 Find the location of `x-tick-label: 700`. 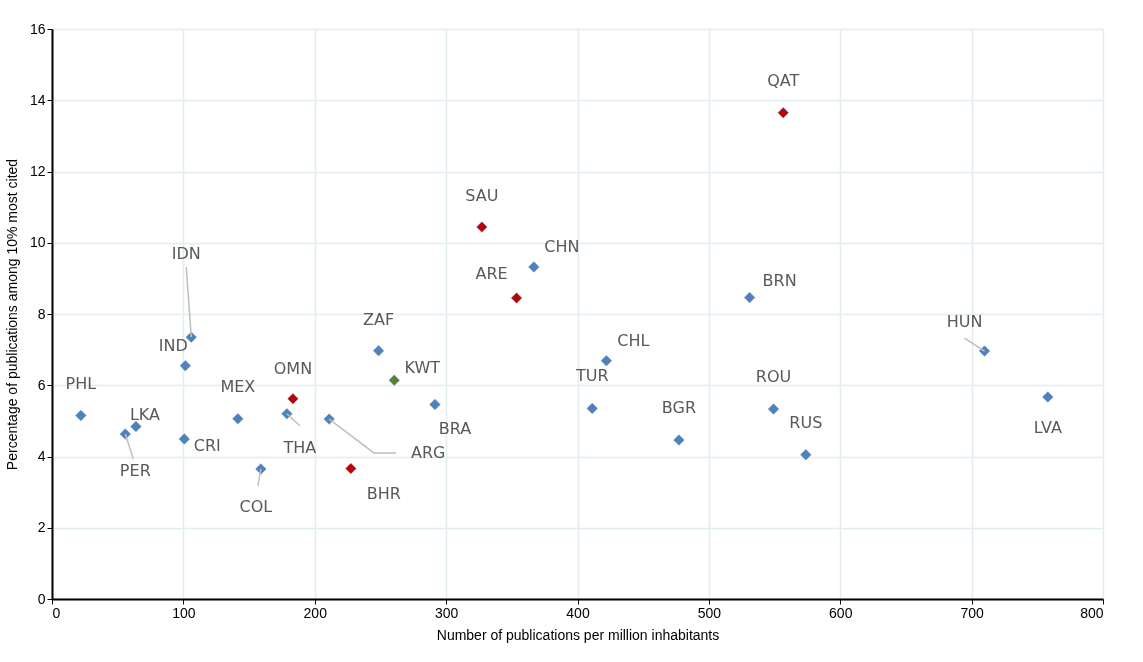

x-tick-label: 700 is located at coordinates (972, 612).